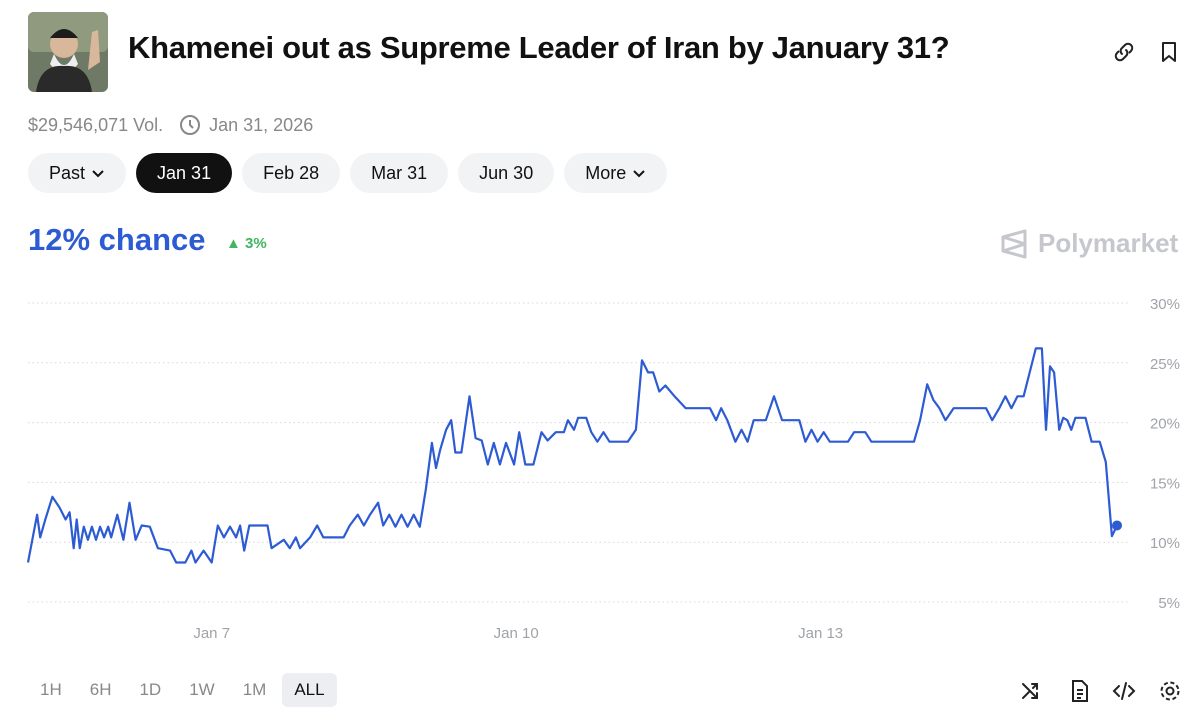 This screenshot has width=1200, height=723. I want to click on link-icon, so click(1124, 52).